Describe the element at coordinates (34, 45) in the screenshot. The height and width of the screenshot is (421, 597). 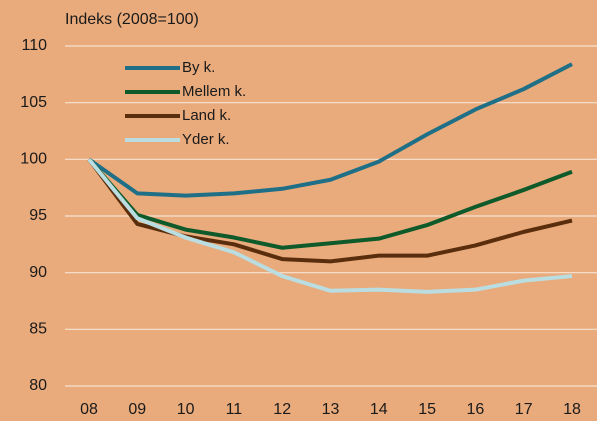
I see `y-tick-label: 110` at that location.